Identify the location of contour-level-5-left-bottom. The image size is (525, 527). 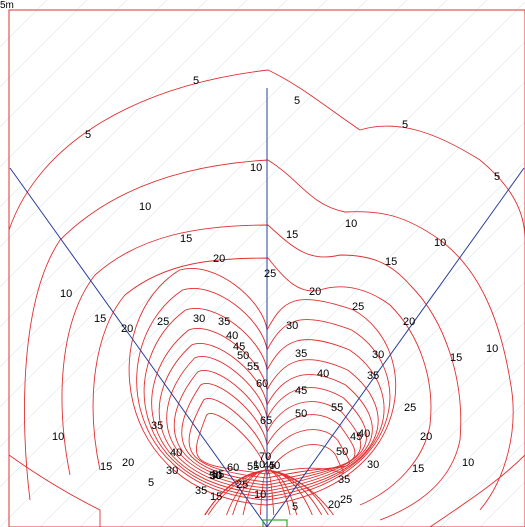
(54, 490).